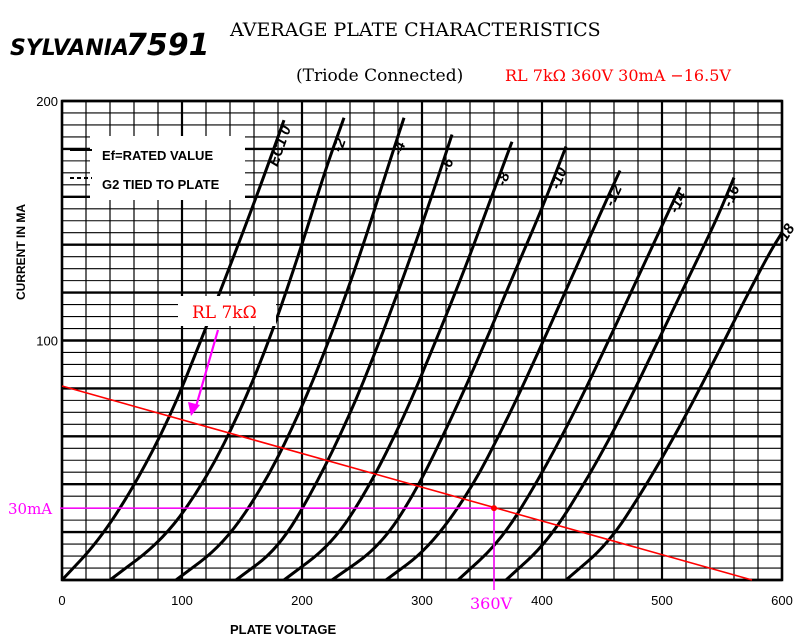 The image size is (800, 640). Describe the element at coordinates (168, 45) in the screenshot. I see `tube-number: 7591` at that location.